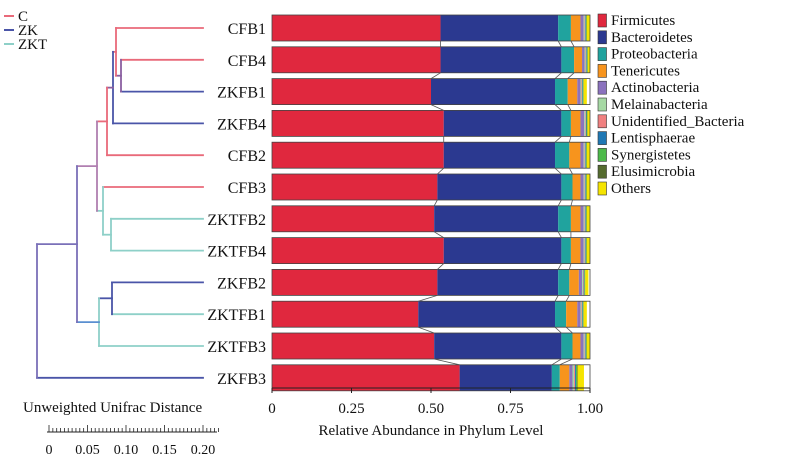 Image resolution: width=800 pixels, height=475 pixels. I want to click on bar-segment-zkfb1-melainabacteria, so click(581, 91).